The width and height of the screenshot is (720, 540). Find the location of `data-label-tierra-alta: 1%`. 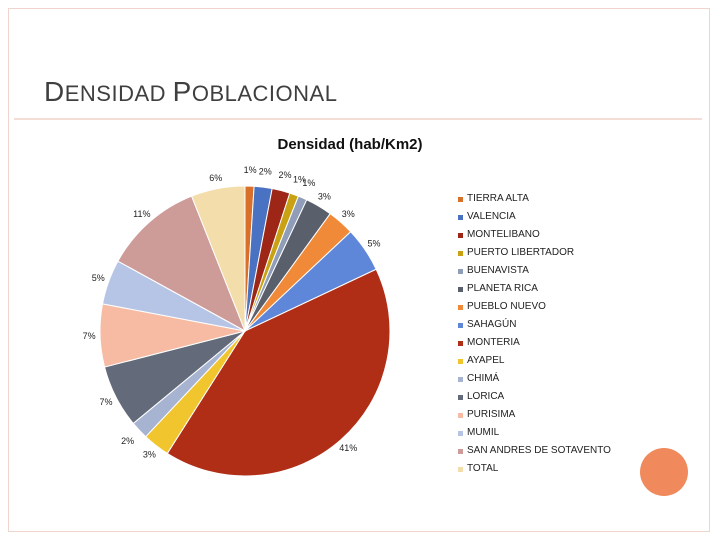

data-label-tierra-alta: 1% is located at coordinates (250, 170).